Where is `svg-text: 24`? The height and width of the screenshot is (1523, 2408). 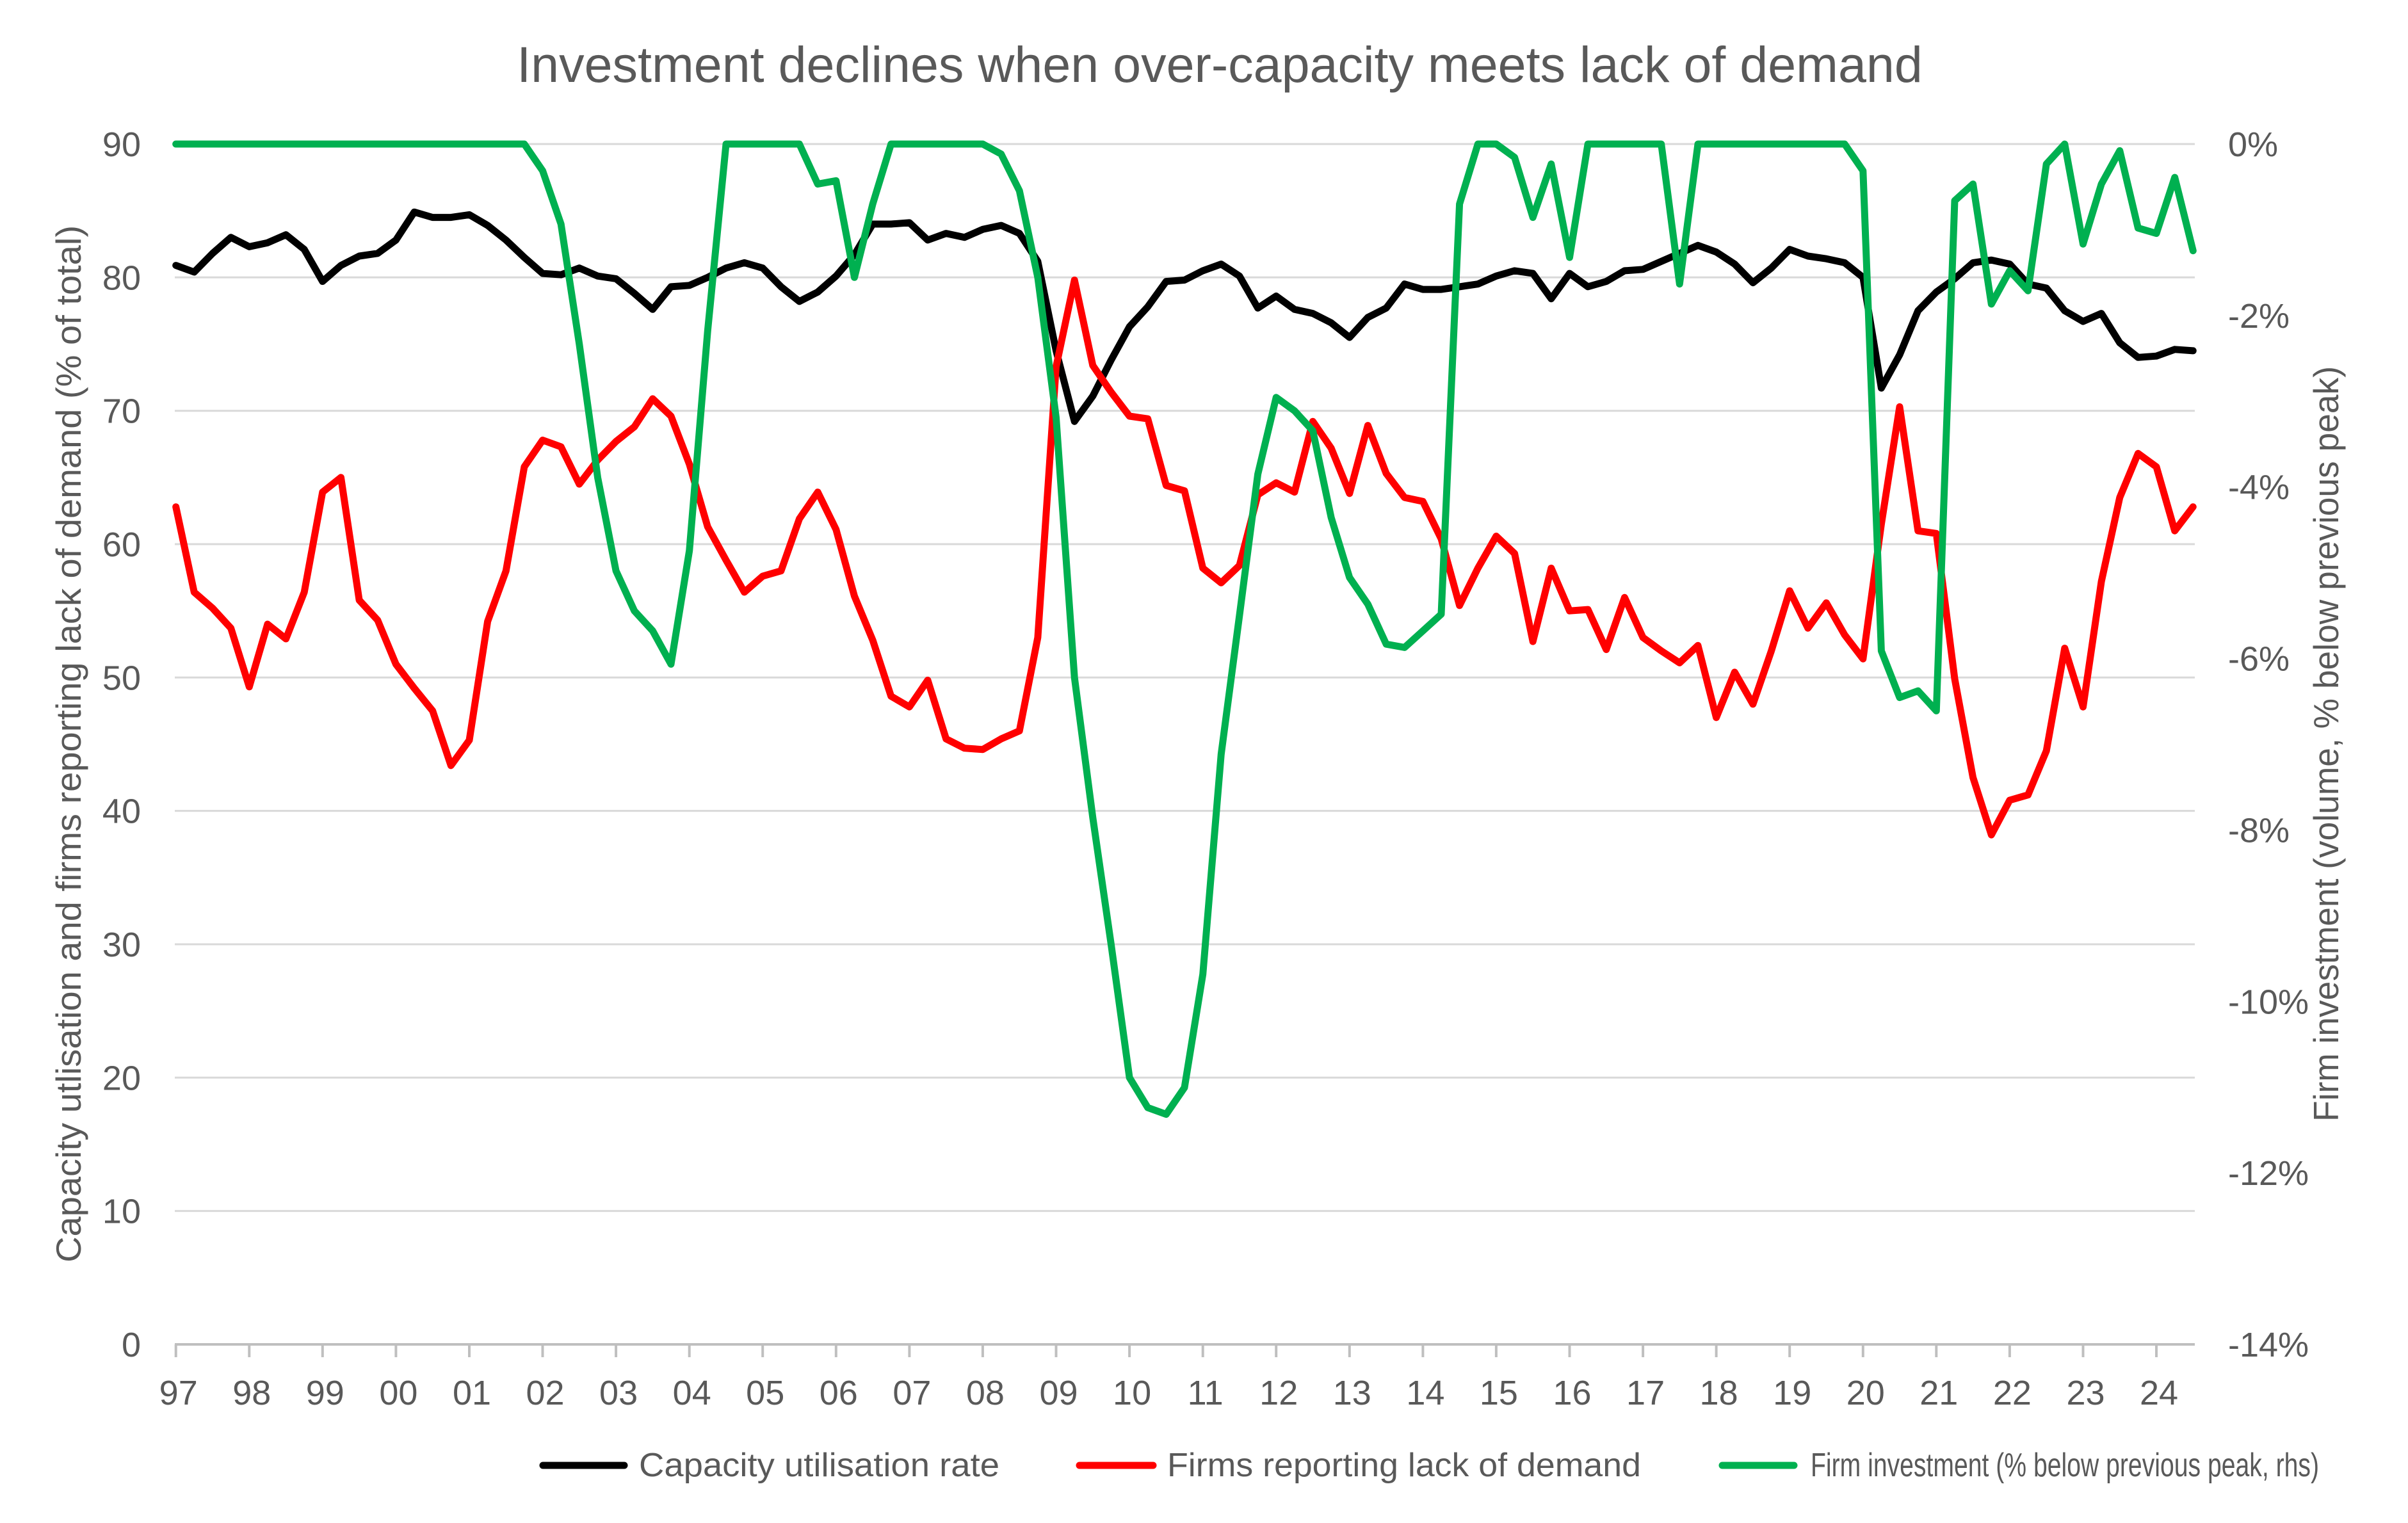
svg-text: 24 is located at coordinates (2159, 1393).